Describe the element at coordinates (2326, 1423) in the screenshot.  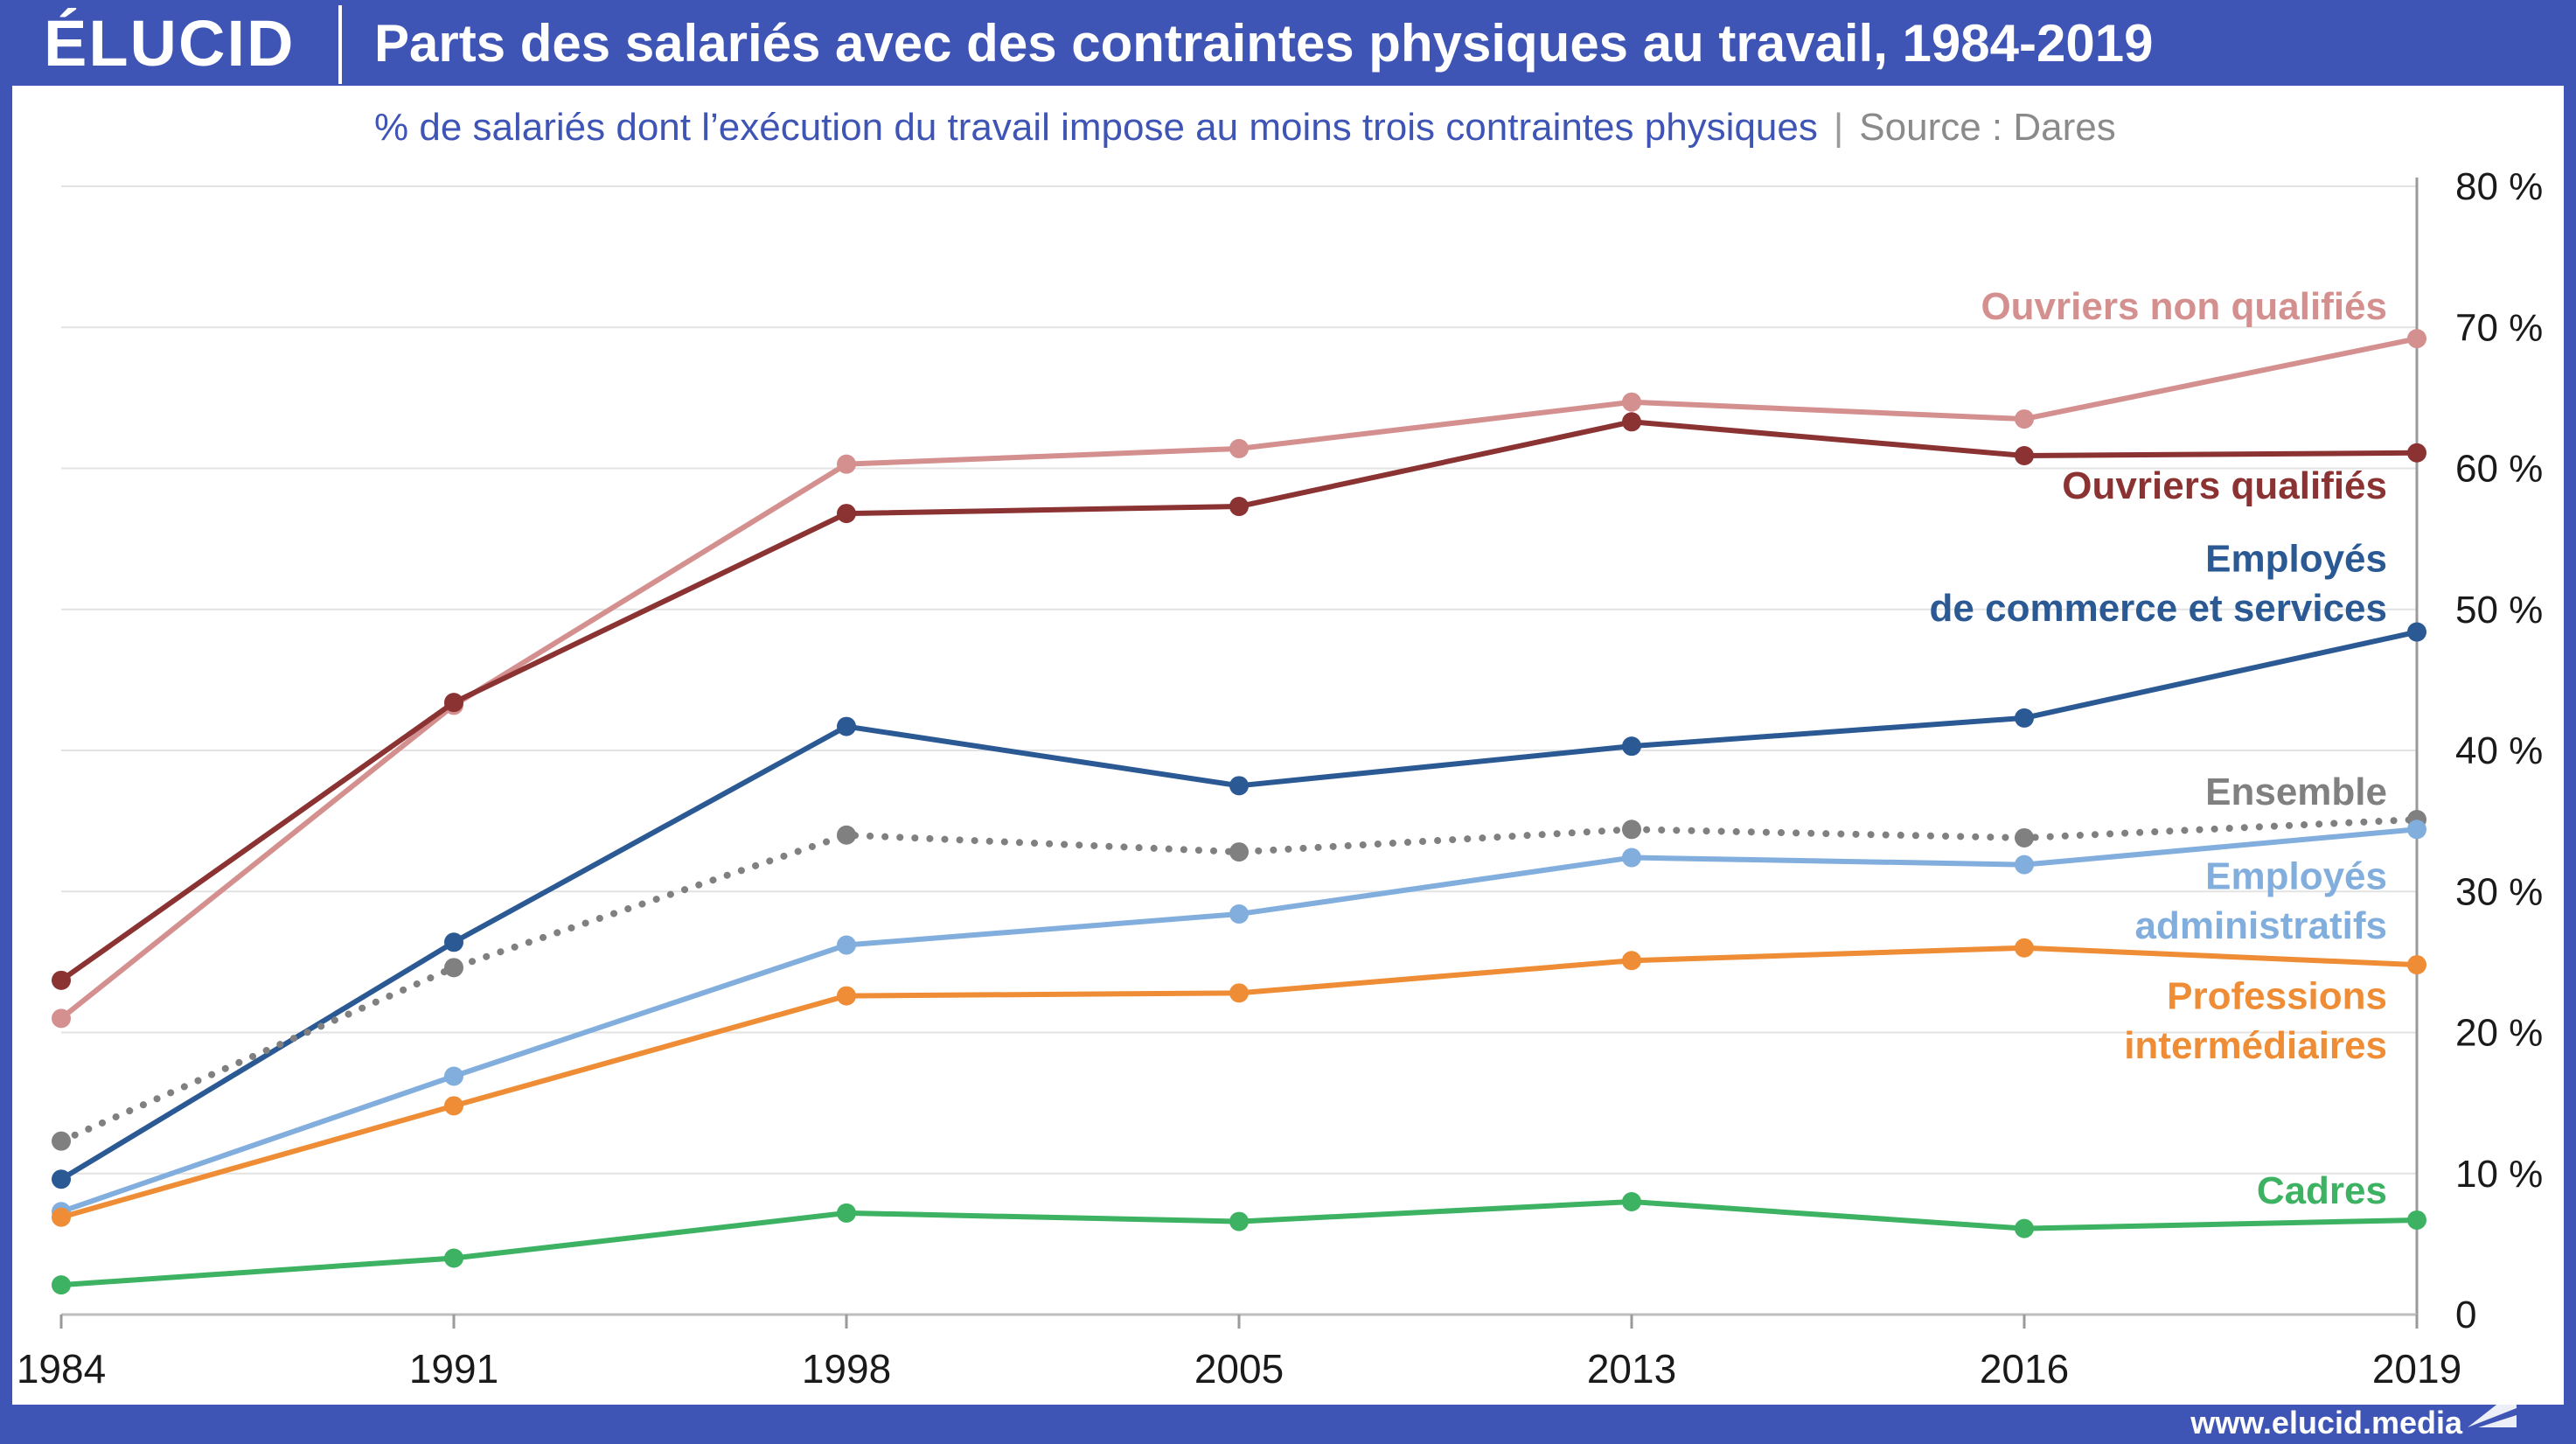
I see `footer-url: www.elucid.media` at that location.